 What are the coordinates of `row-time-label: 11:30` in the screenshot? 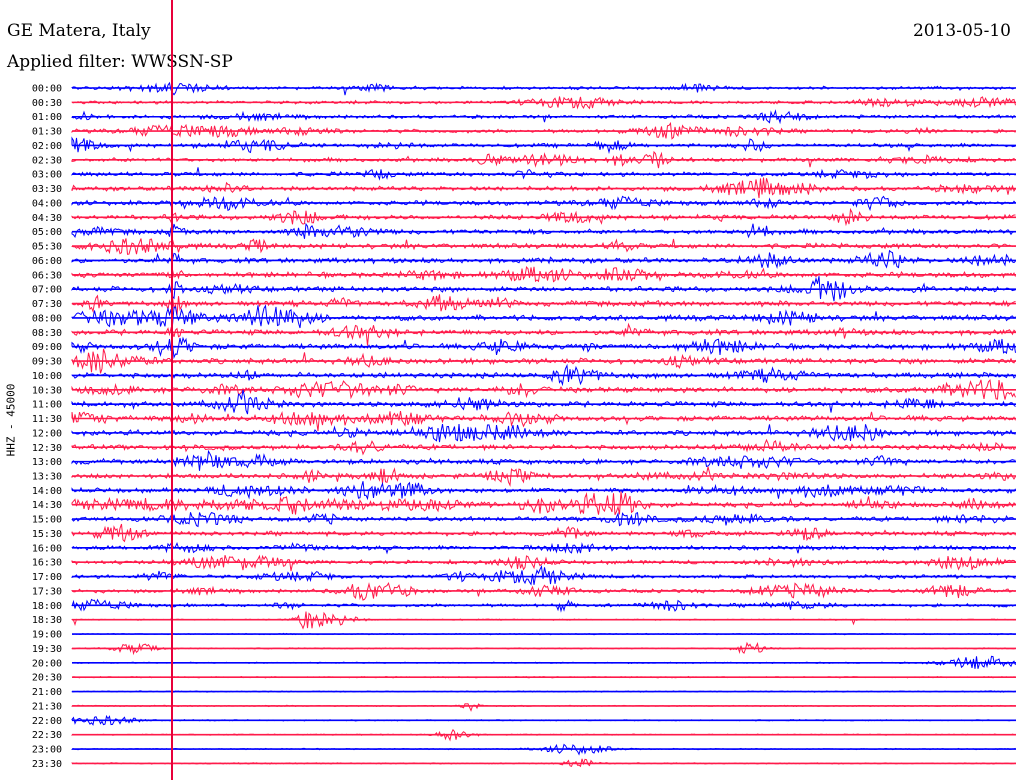 It's located at (47, 419).